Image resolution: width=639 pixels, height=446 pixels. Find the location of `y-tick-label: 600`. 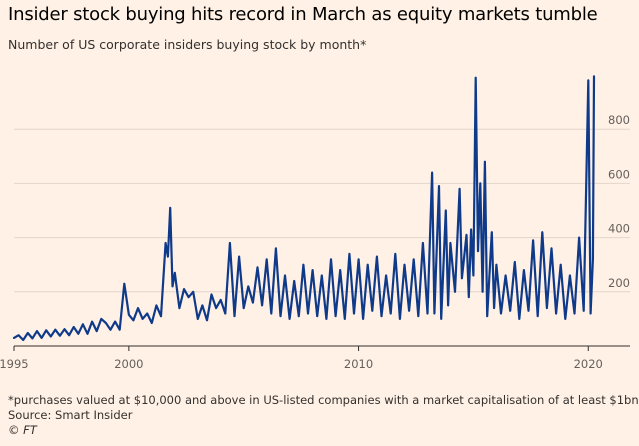

y-tick-label: 600 is located at coordinates (619, 174).